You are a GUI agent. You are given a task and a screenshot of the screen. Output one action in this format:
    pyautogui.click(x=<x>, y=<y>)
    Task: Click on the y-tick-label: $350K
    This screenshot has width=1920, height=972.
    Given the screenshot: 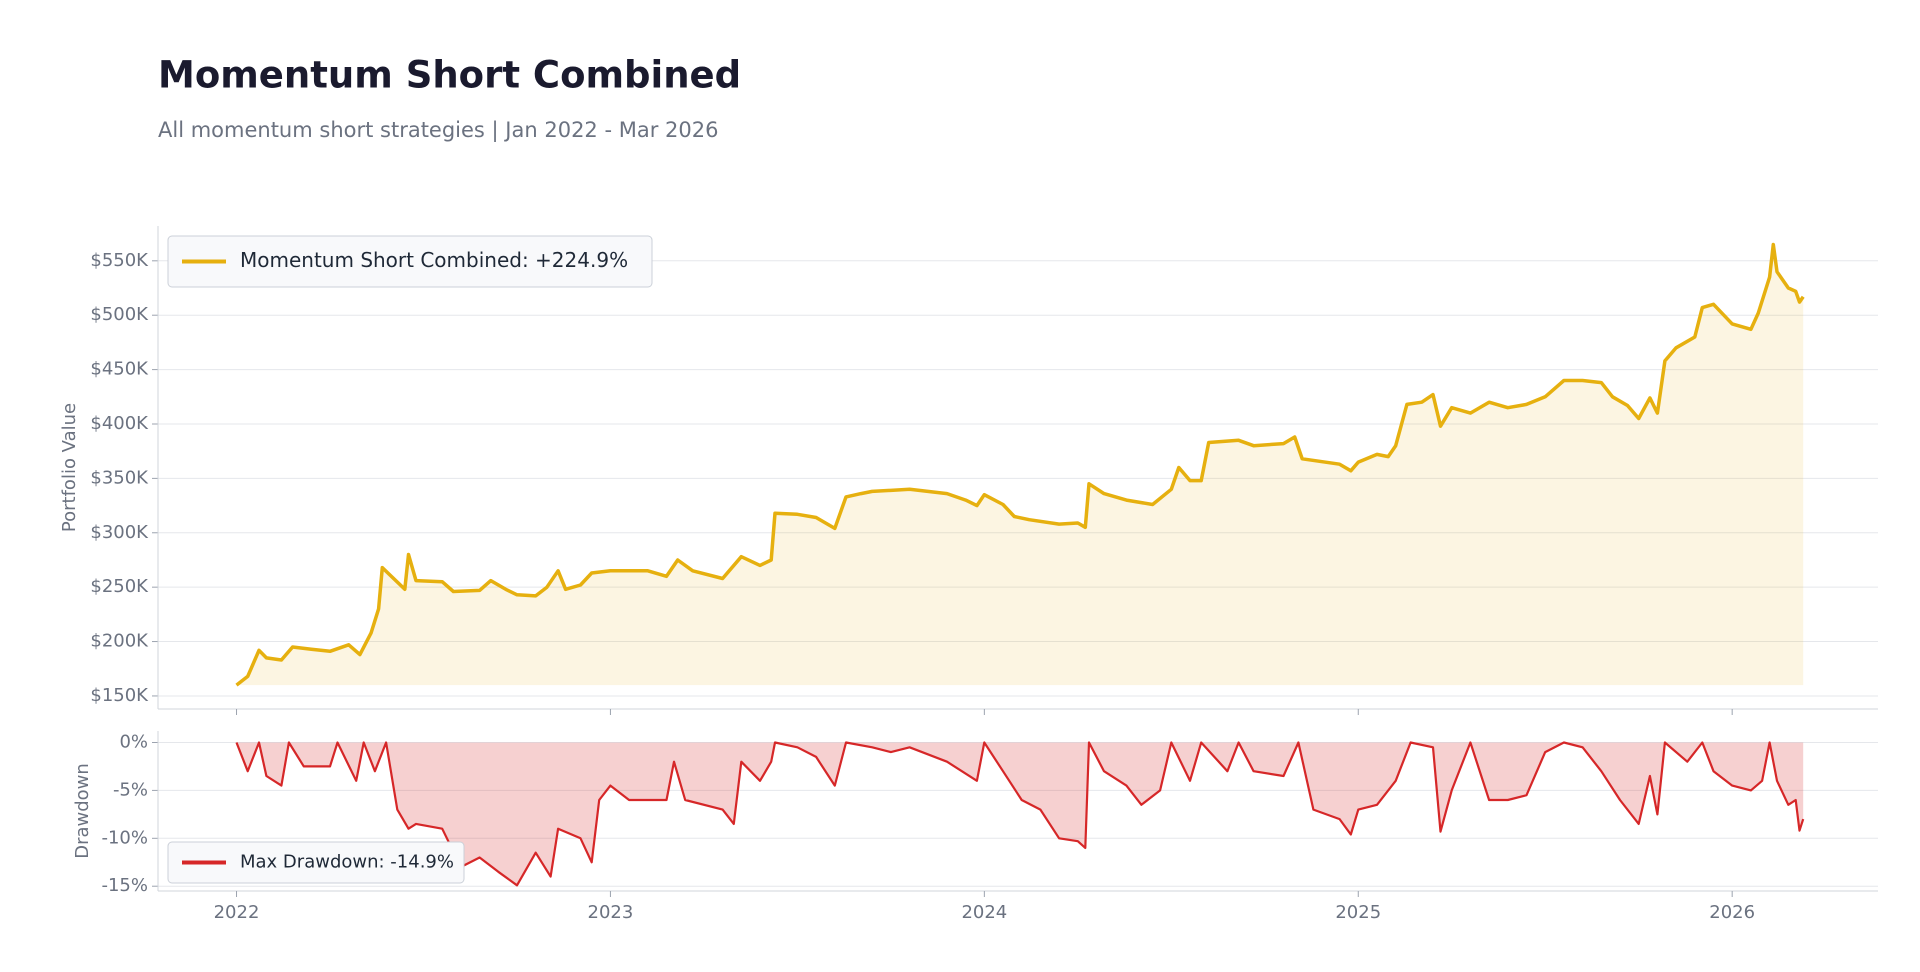 What is the action you would take?
    pyautogui.click(x=119, y=477)
    